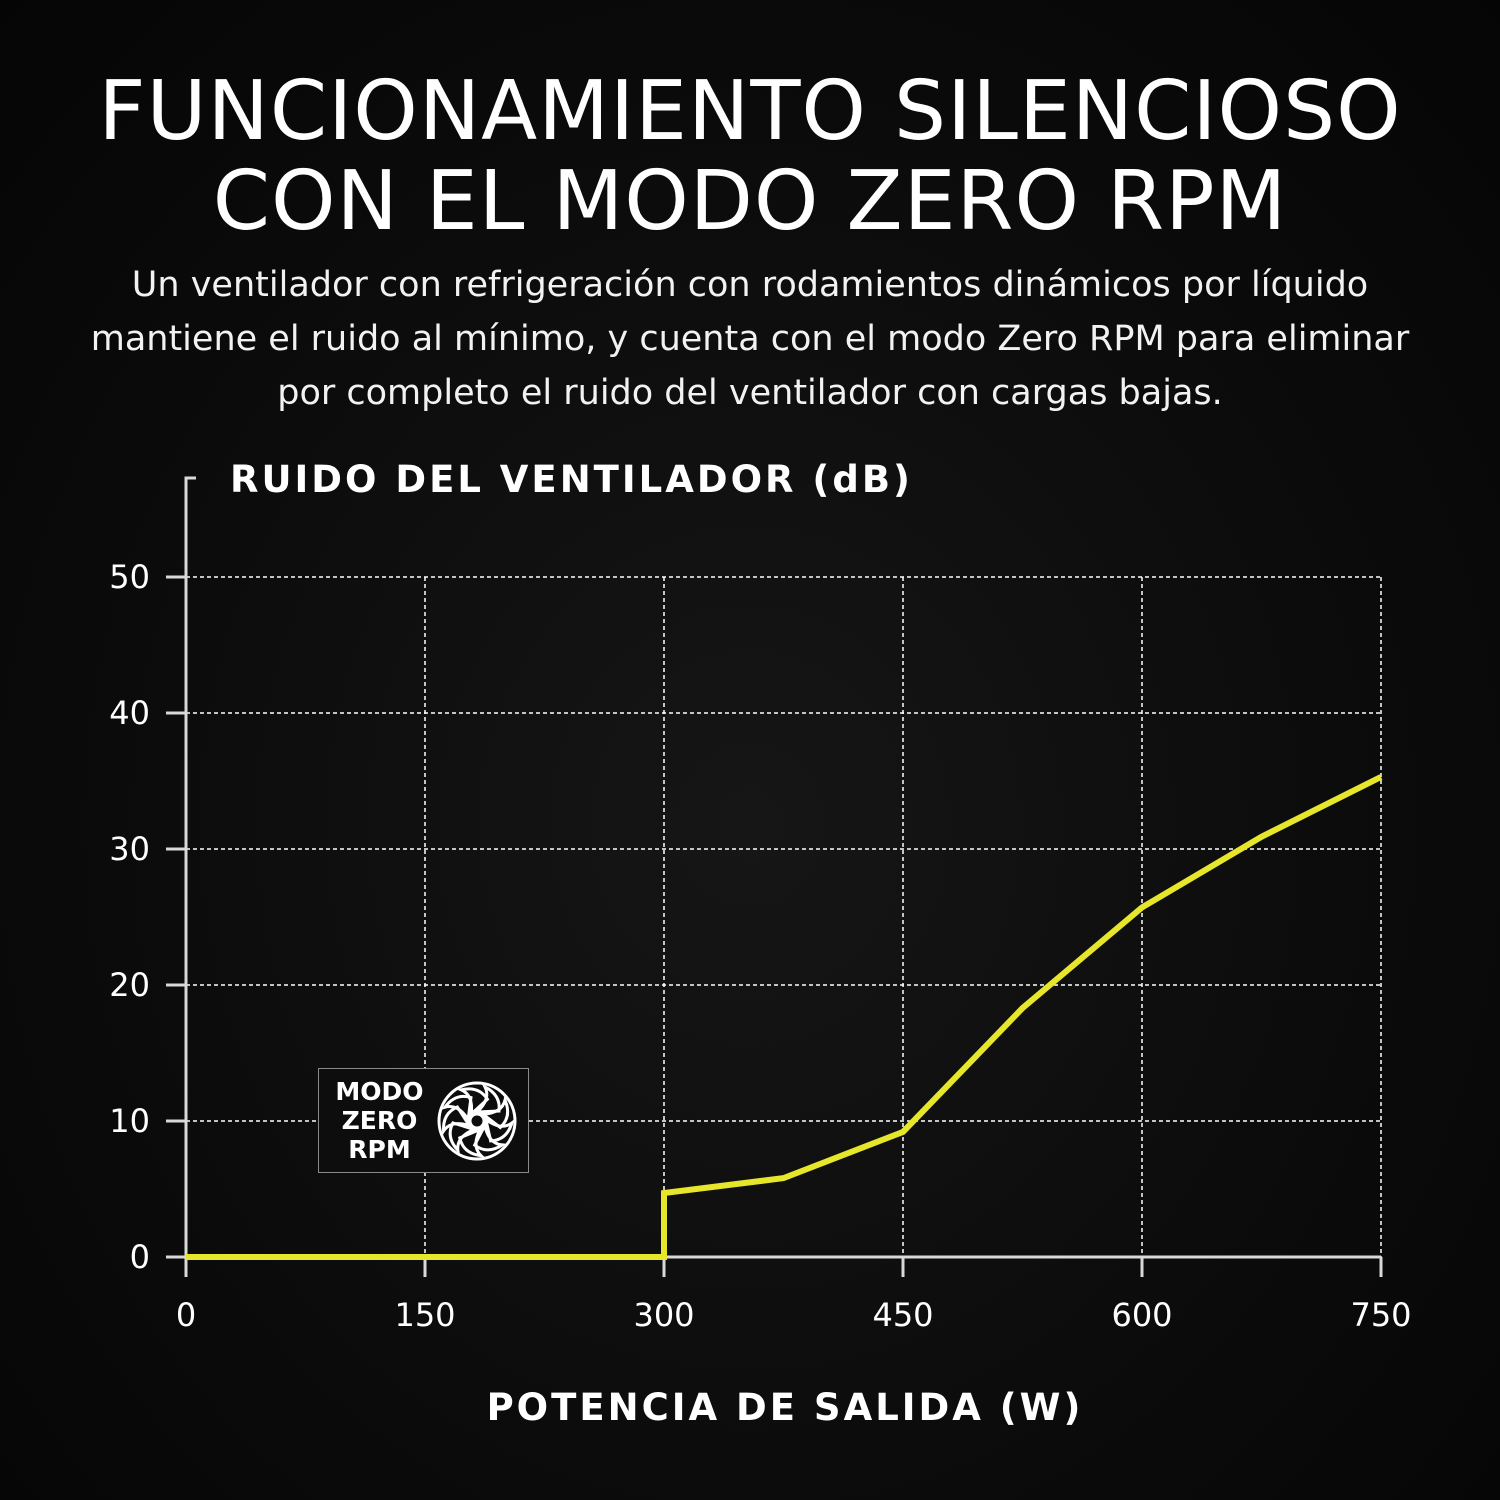 This screenshot has width=1500, height=1500. I want to click on y-axis-line, so click(190, 866).